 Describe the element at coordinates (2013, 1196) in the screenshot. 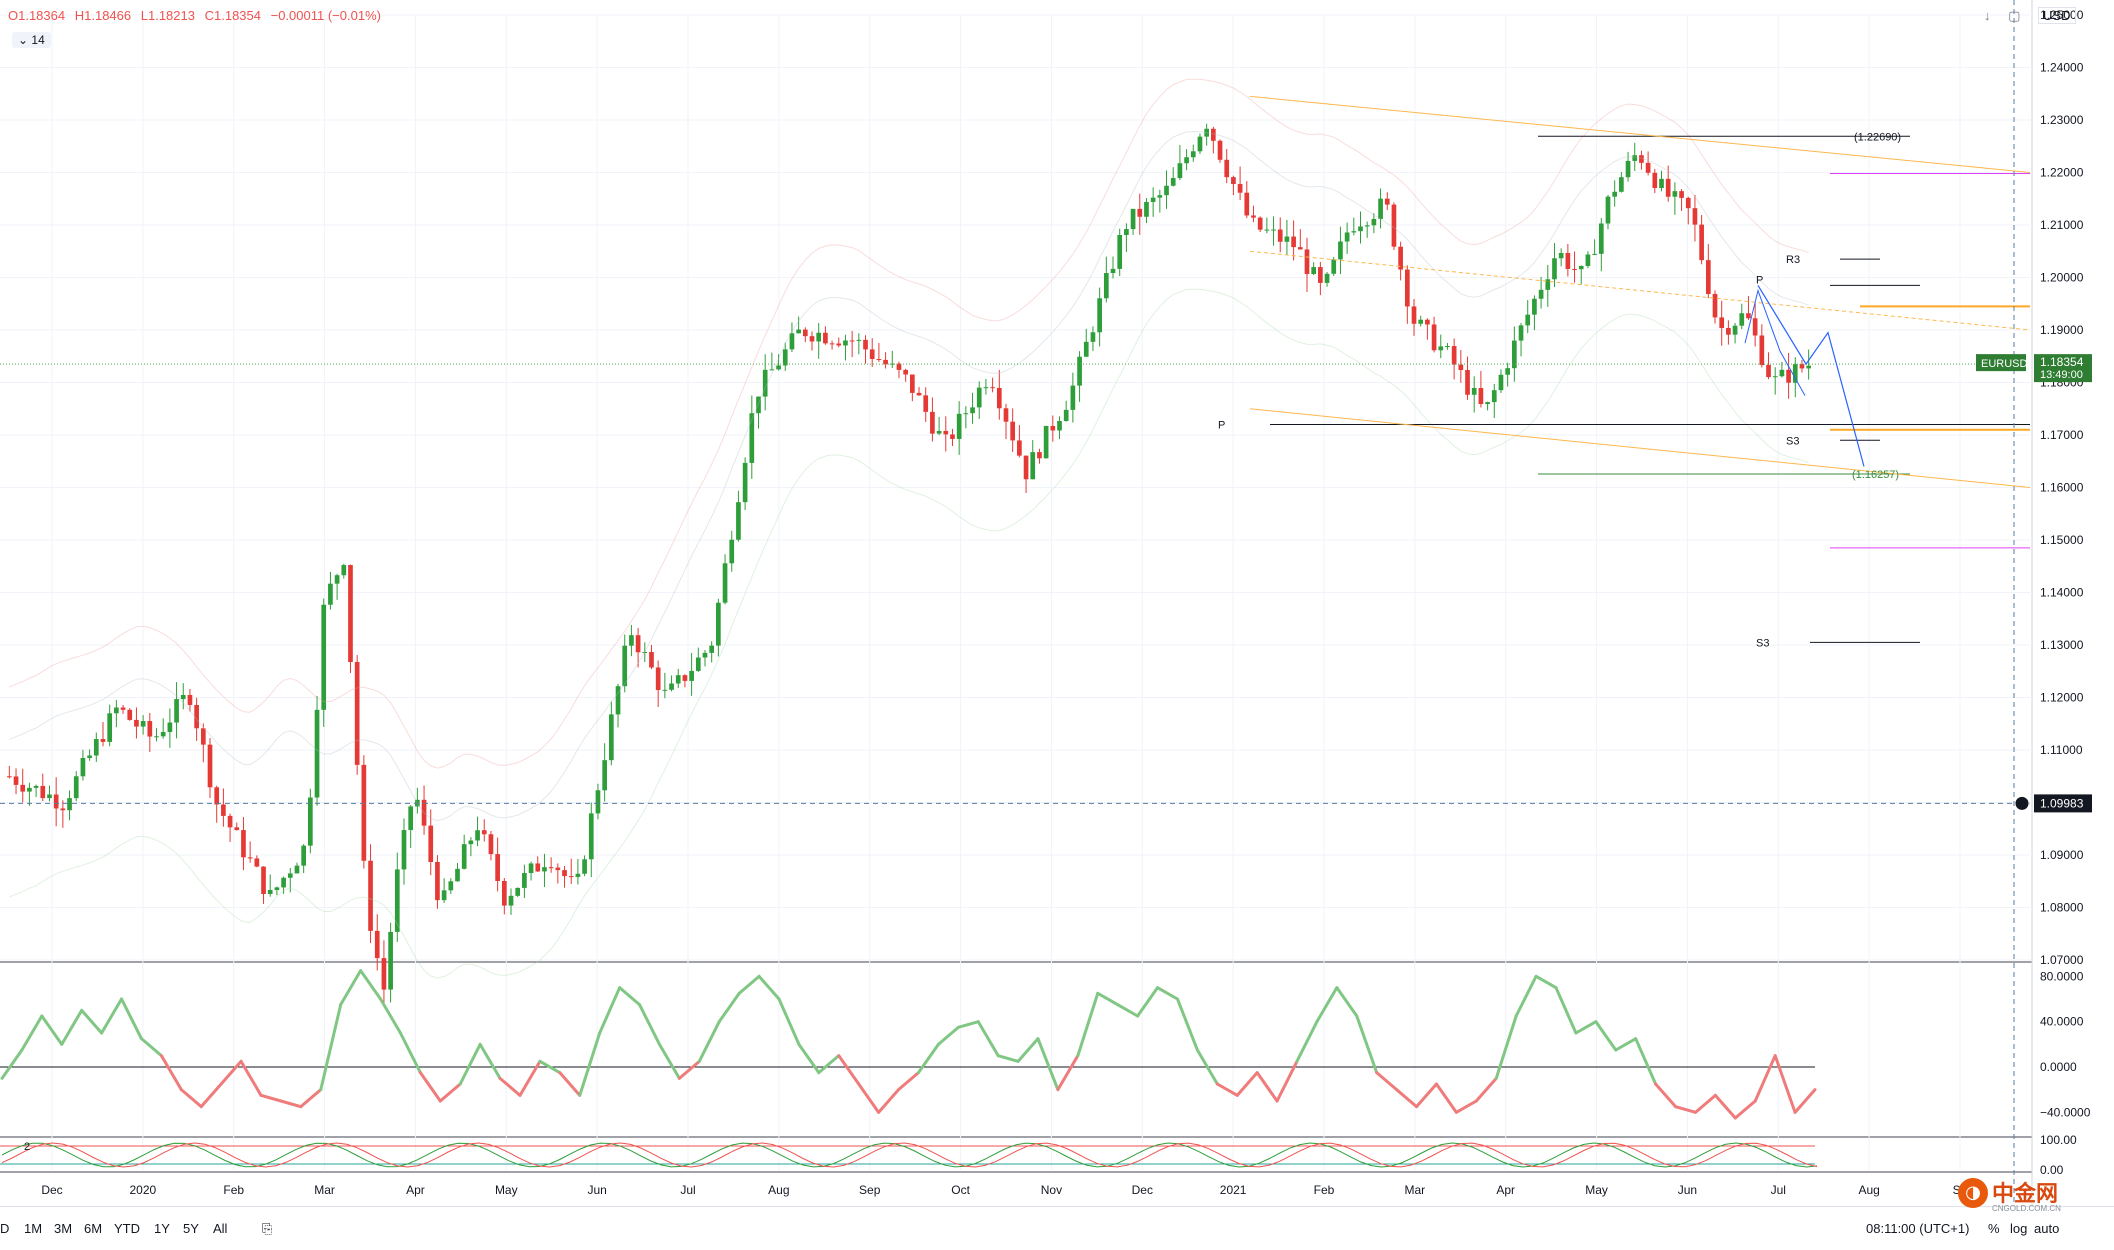

I see `watermark-logo: ◑ 中金网 CNGOLD.COM.CN` at that location.